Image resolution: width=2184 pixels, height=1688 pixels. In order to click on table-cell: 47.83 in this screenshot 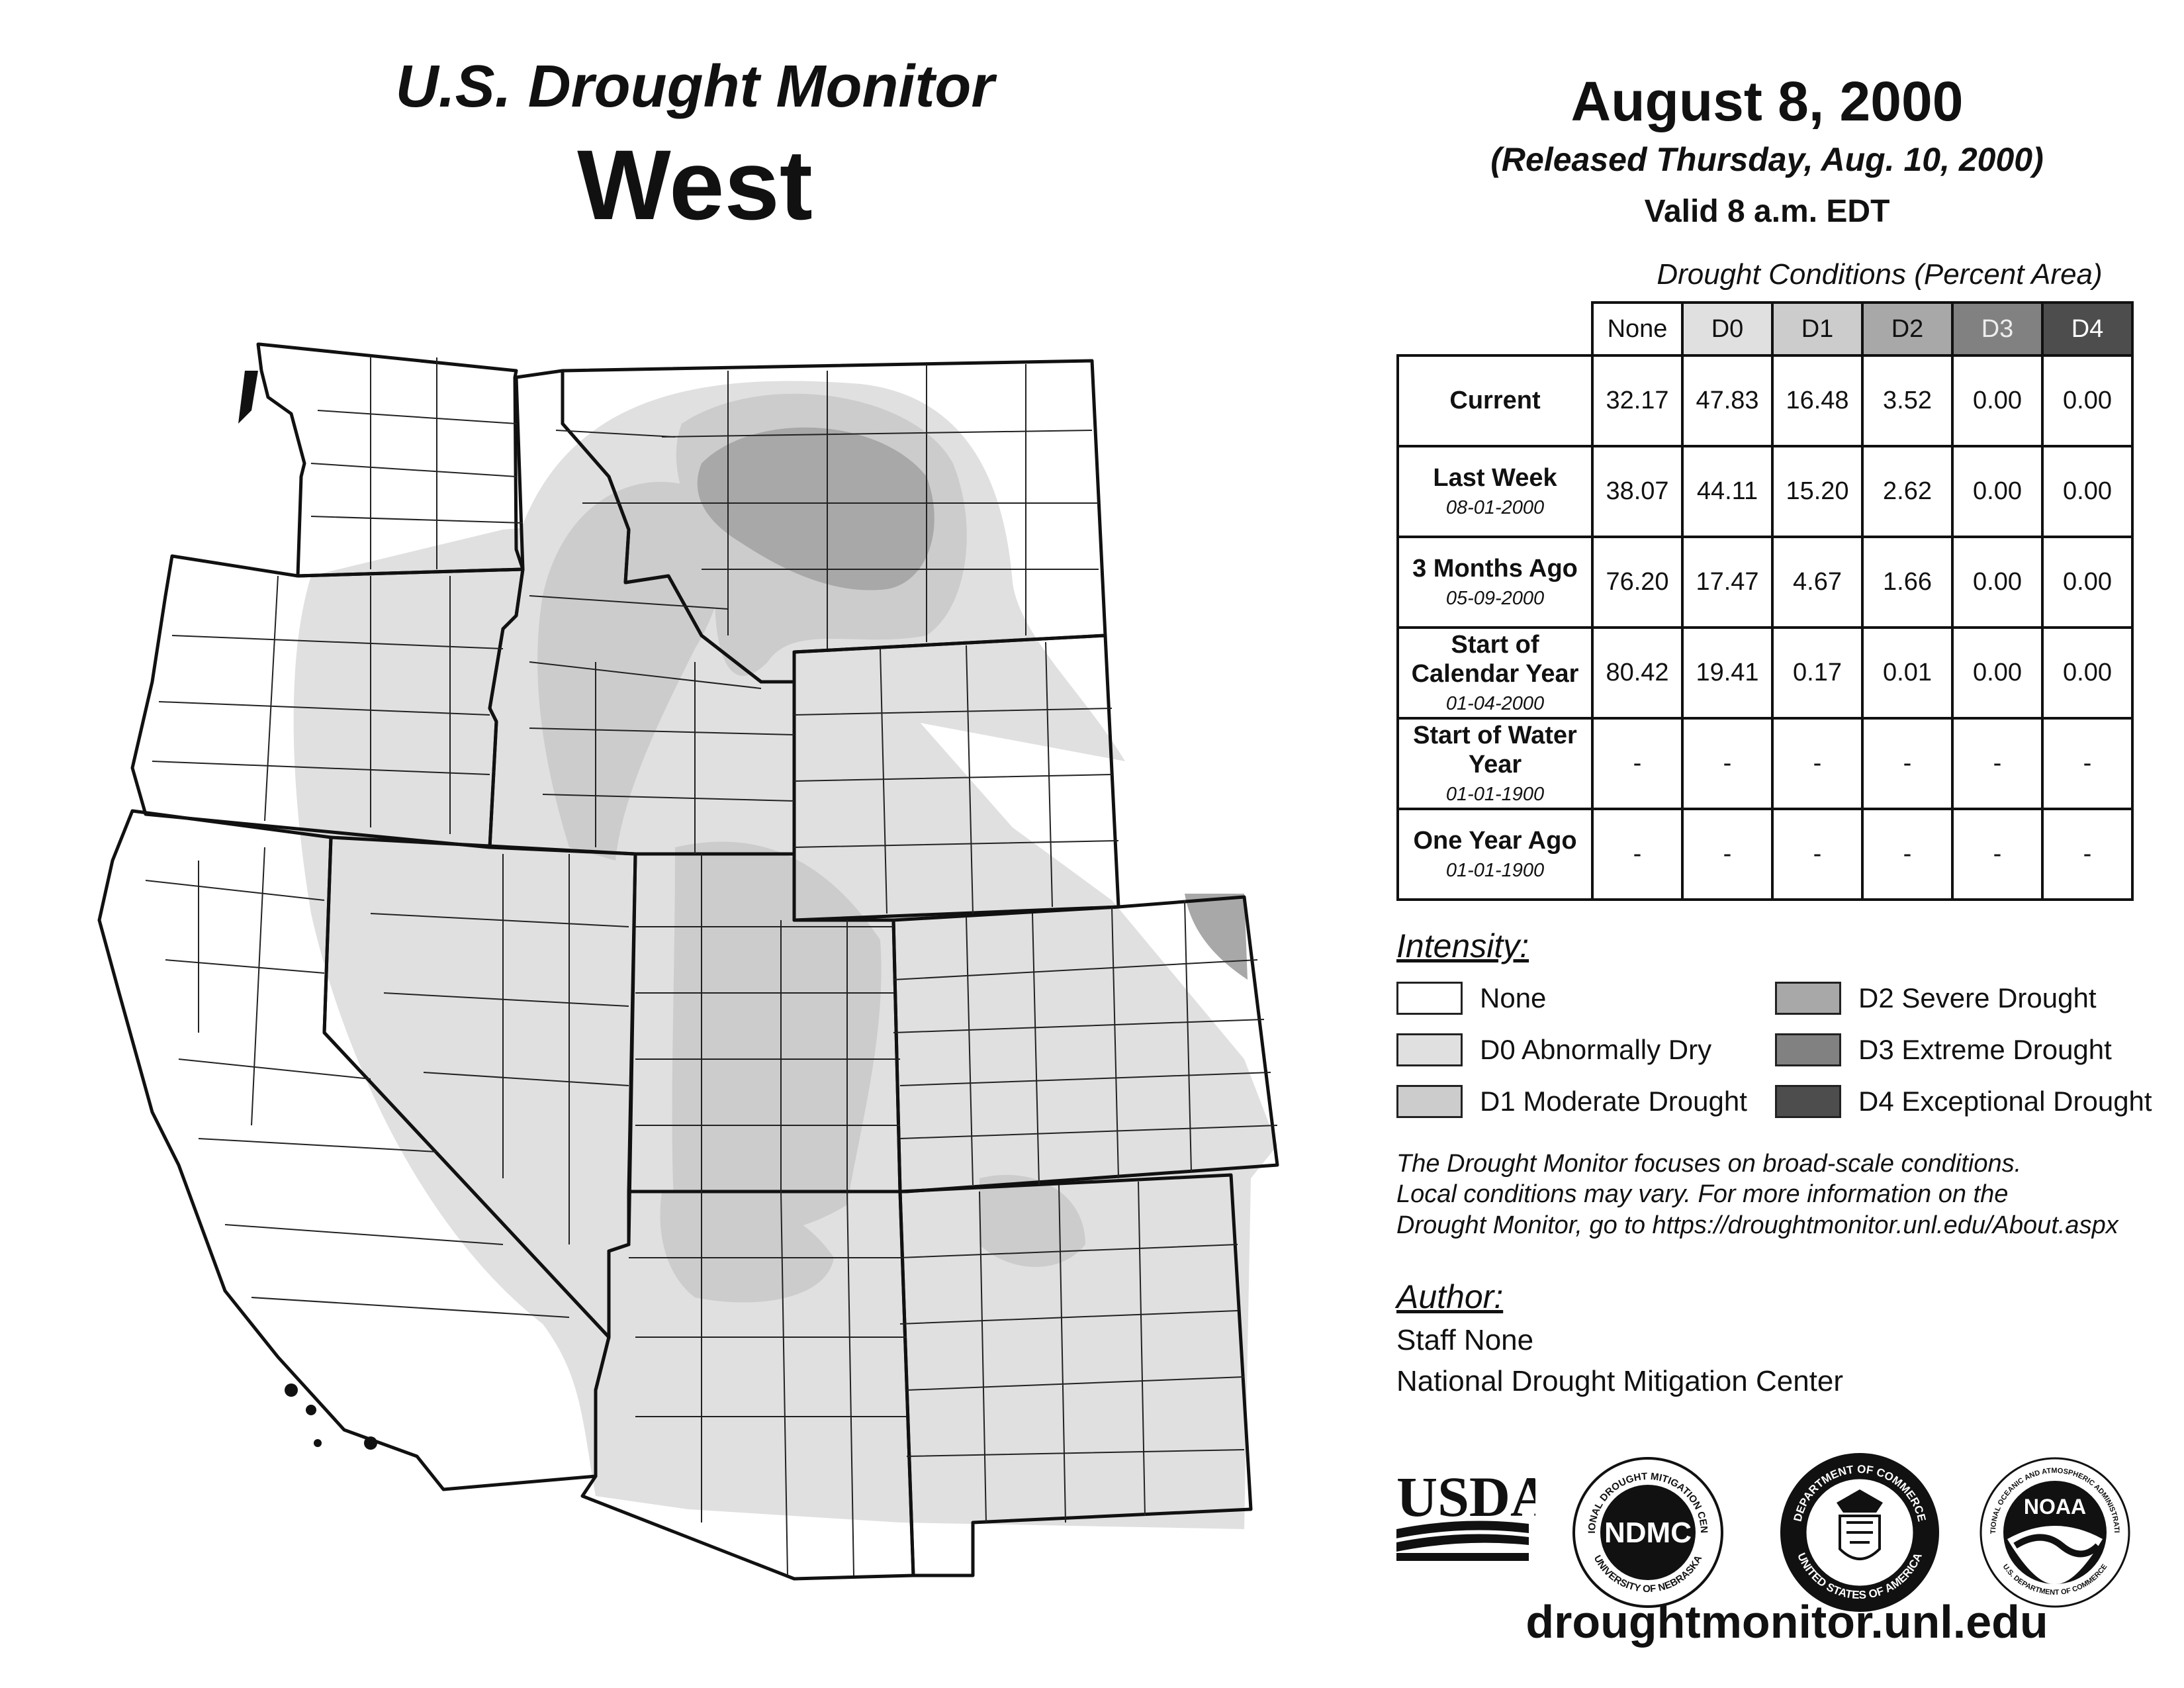, I will do `click(1727, 400)`.